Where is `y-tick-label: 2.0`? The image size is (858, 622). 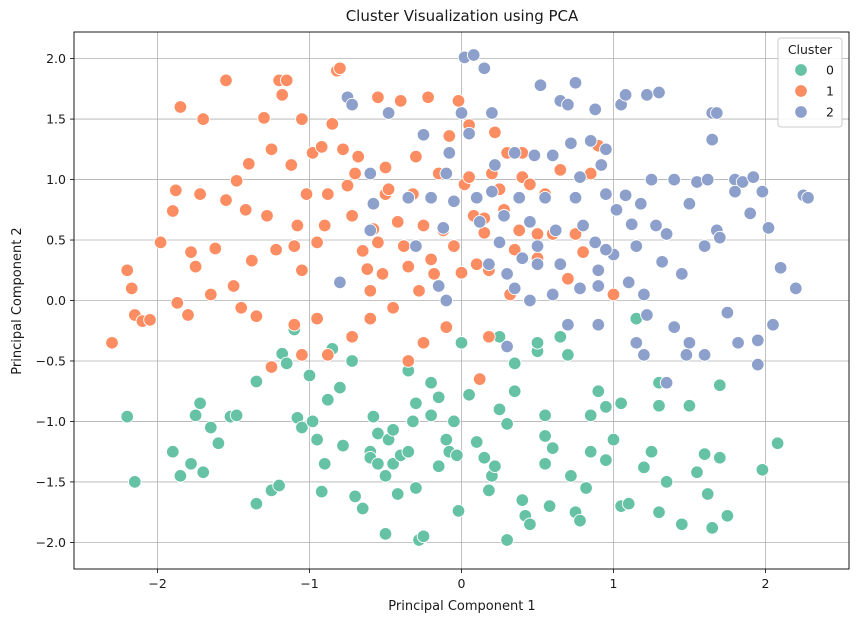 y-tick-label: 2.0 is located at coordinates (56, 58).